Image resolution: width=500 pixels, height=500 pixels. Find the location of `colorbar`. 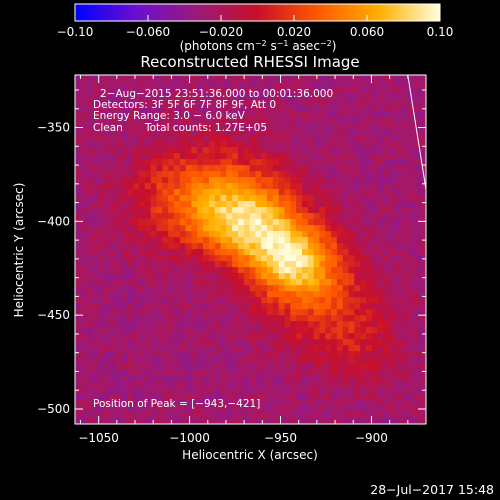

colorbar is located at coordinates (257, 12).